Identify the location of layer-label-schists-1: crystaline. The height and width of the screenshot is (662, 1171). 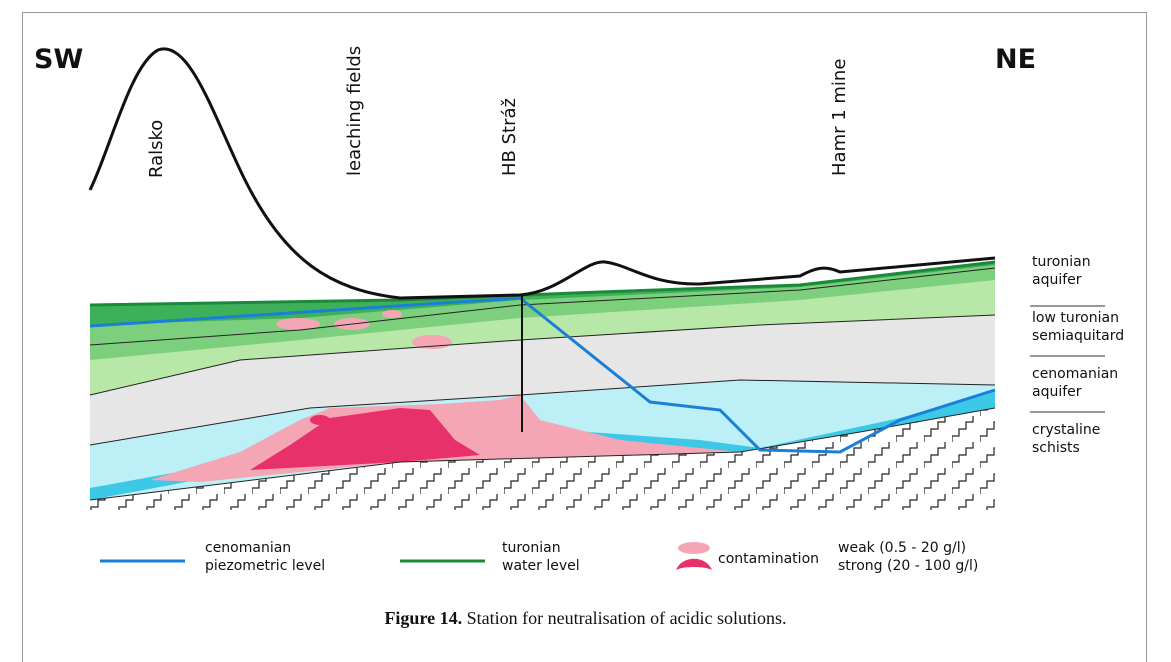
(1066, 430).